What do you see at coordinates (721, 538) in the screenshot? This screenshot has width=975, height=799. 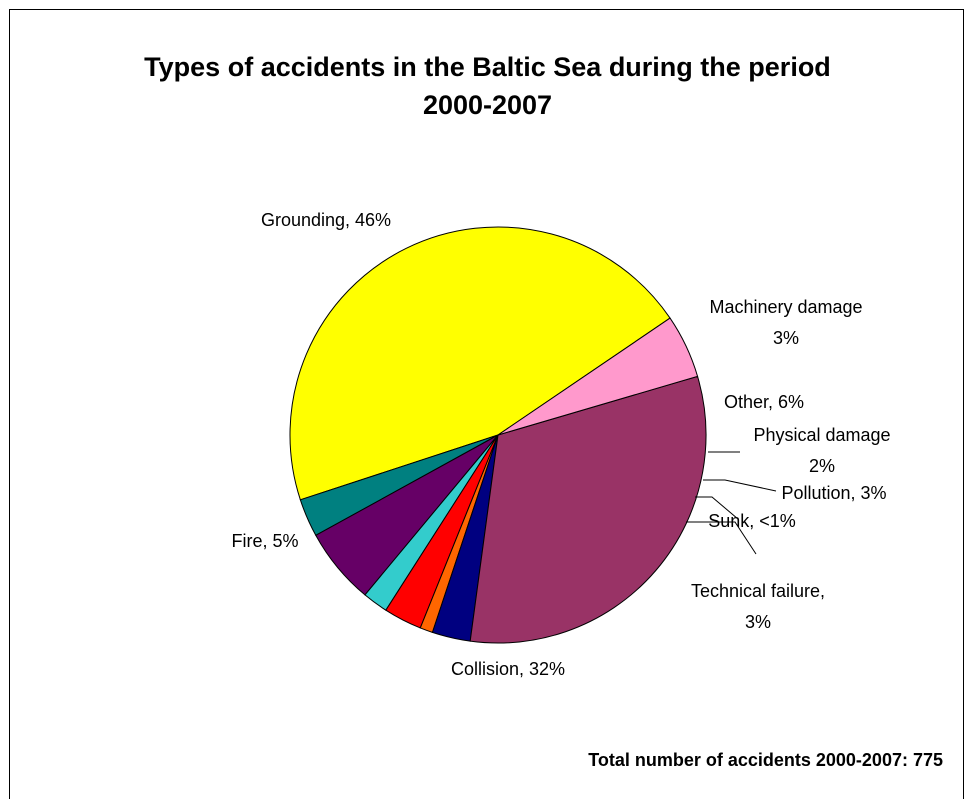 I see `leader-line-technical-failure` at bounding box center [721, 538].